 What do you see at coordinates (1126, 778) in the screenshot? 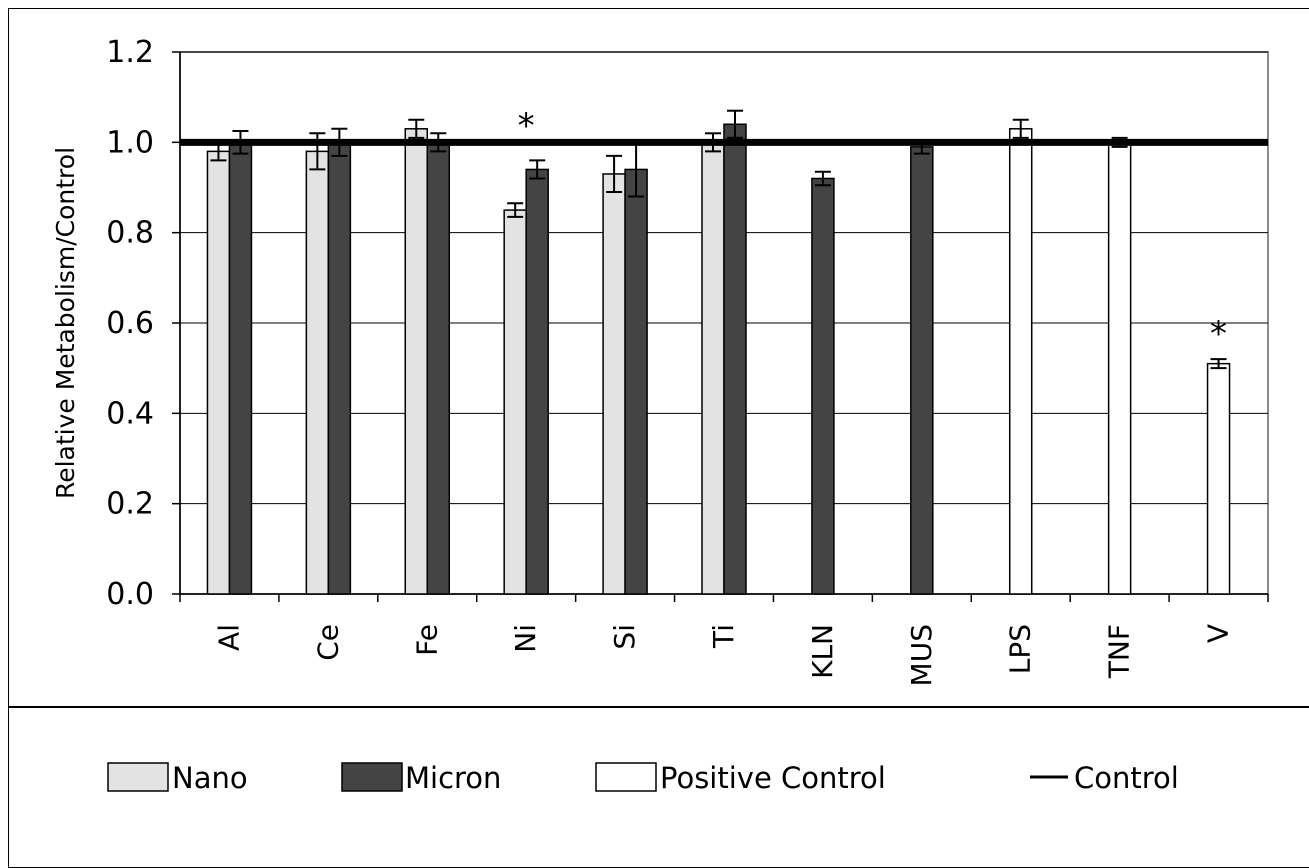
I see `legend-label-control: Control` at bounding box center [1126, 778].